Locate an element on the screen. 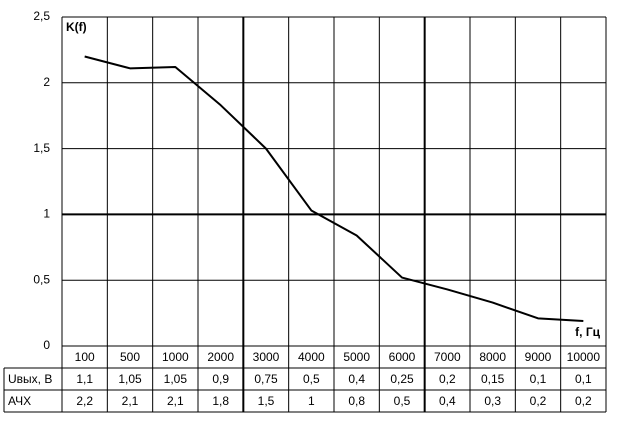 This screenshot has height=430, width=622. row-label: Uвых, В is located at coordinates (30, 379).